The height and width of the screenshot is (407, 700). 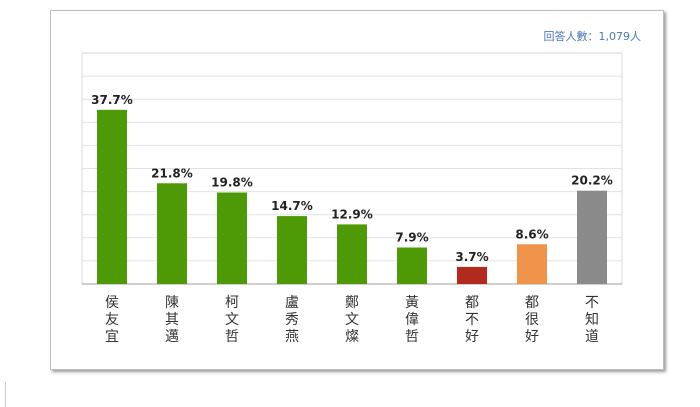 I want to click on category-label: 邁, so click(x=172, y=337).